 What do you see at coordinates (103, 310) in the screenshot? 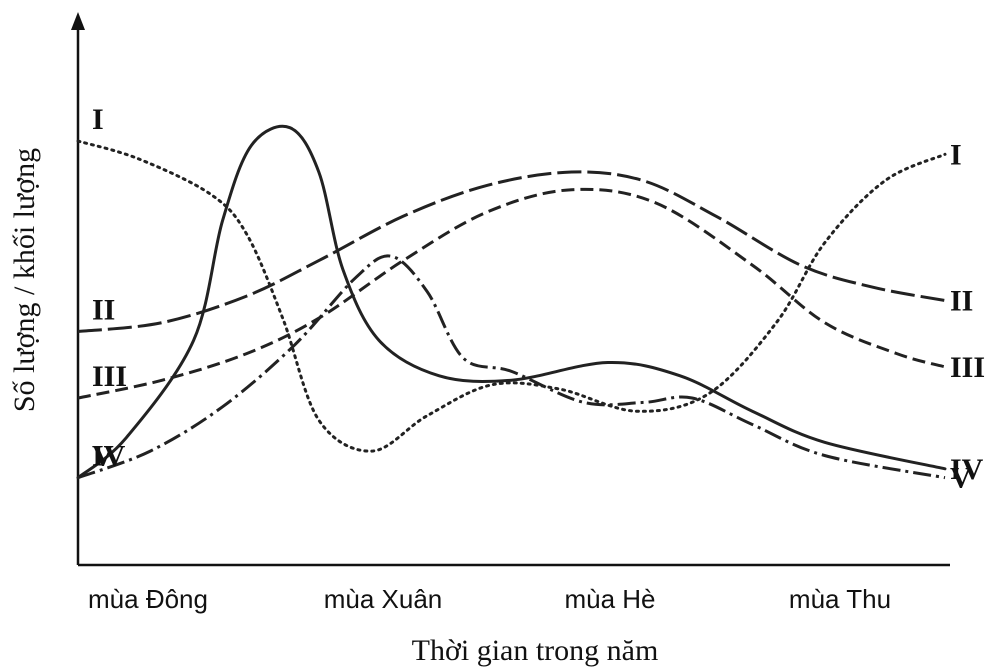
I see `series-label-left-ii: II` at bounding box center [103, 310].